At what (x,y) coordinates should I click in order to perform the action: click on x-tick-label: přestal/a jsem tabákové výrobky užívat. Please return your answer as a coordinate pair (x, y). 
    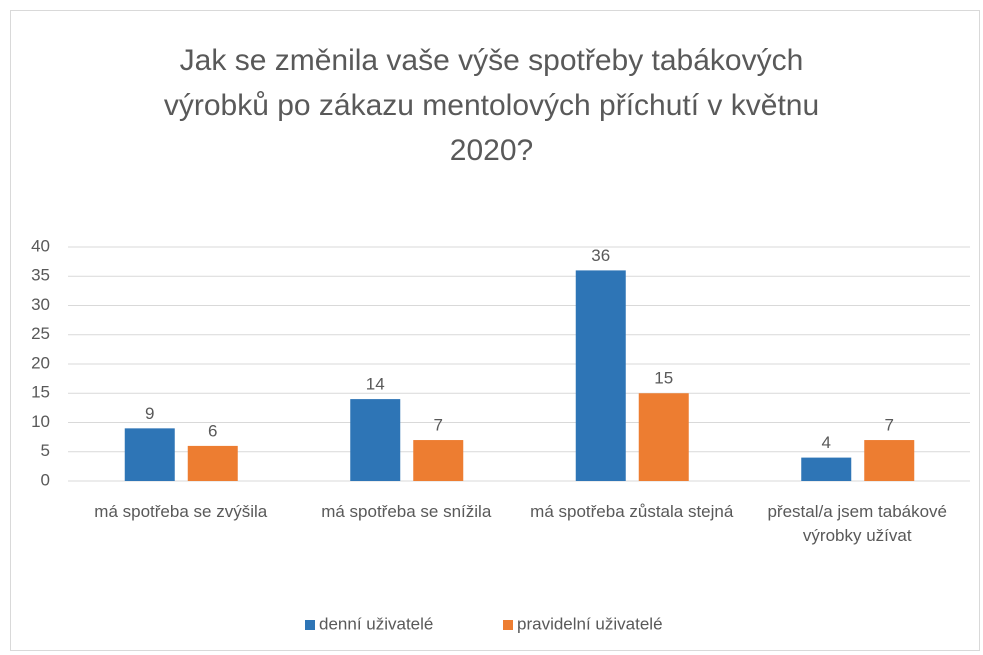
    Looking at the image, I should click on (857, 523).